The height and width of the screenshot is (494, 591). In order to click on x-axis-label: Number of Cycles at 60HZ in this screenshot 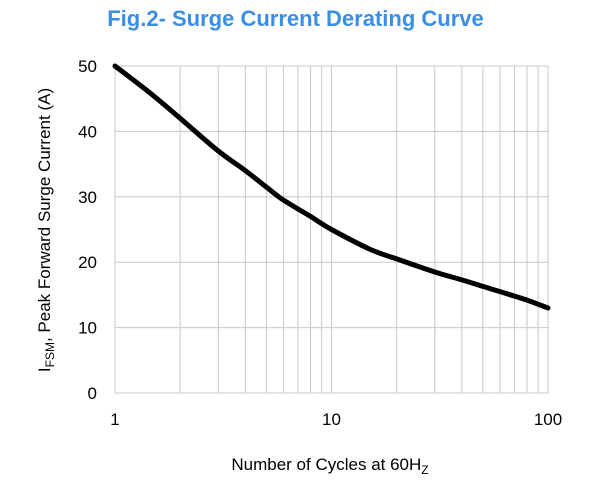, I will do `click(329, 466)`.